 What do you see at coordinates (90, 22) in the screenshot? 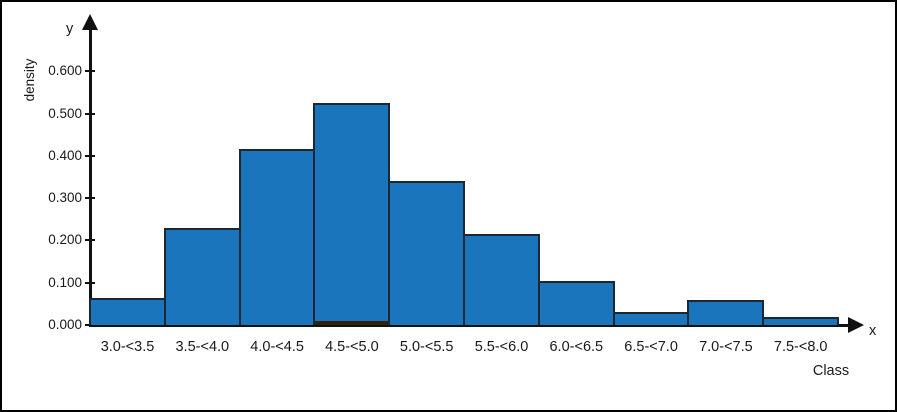
I see `y-axis-arrow-icon` at bounding box center [90, 22].